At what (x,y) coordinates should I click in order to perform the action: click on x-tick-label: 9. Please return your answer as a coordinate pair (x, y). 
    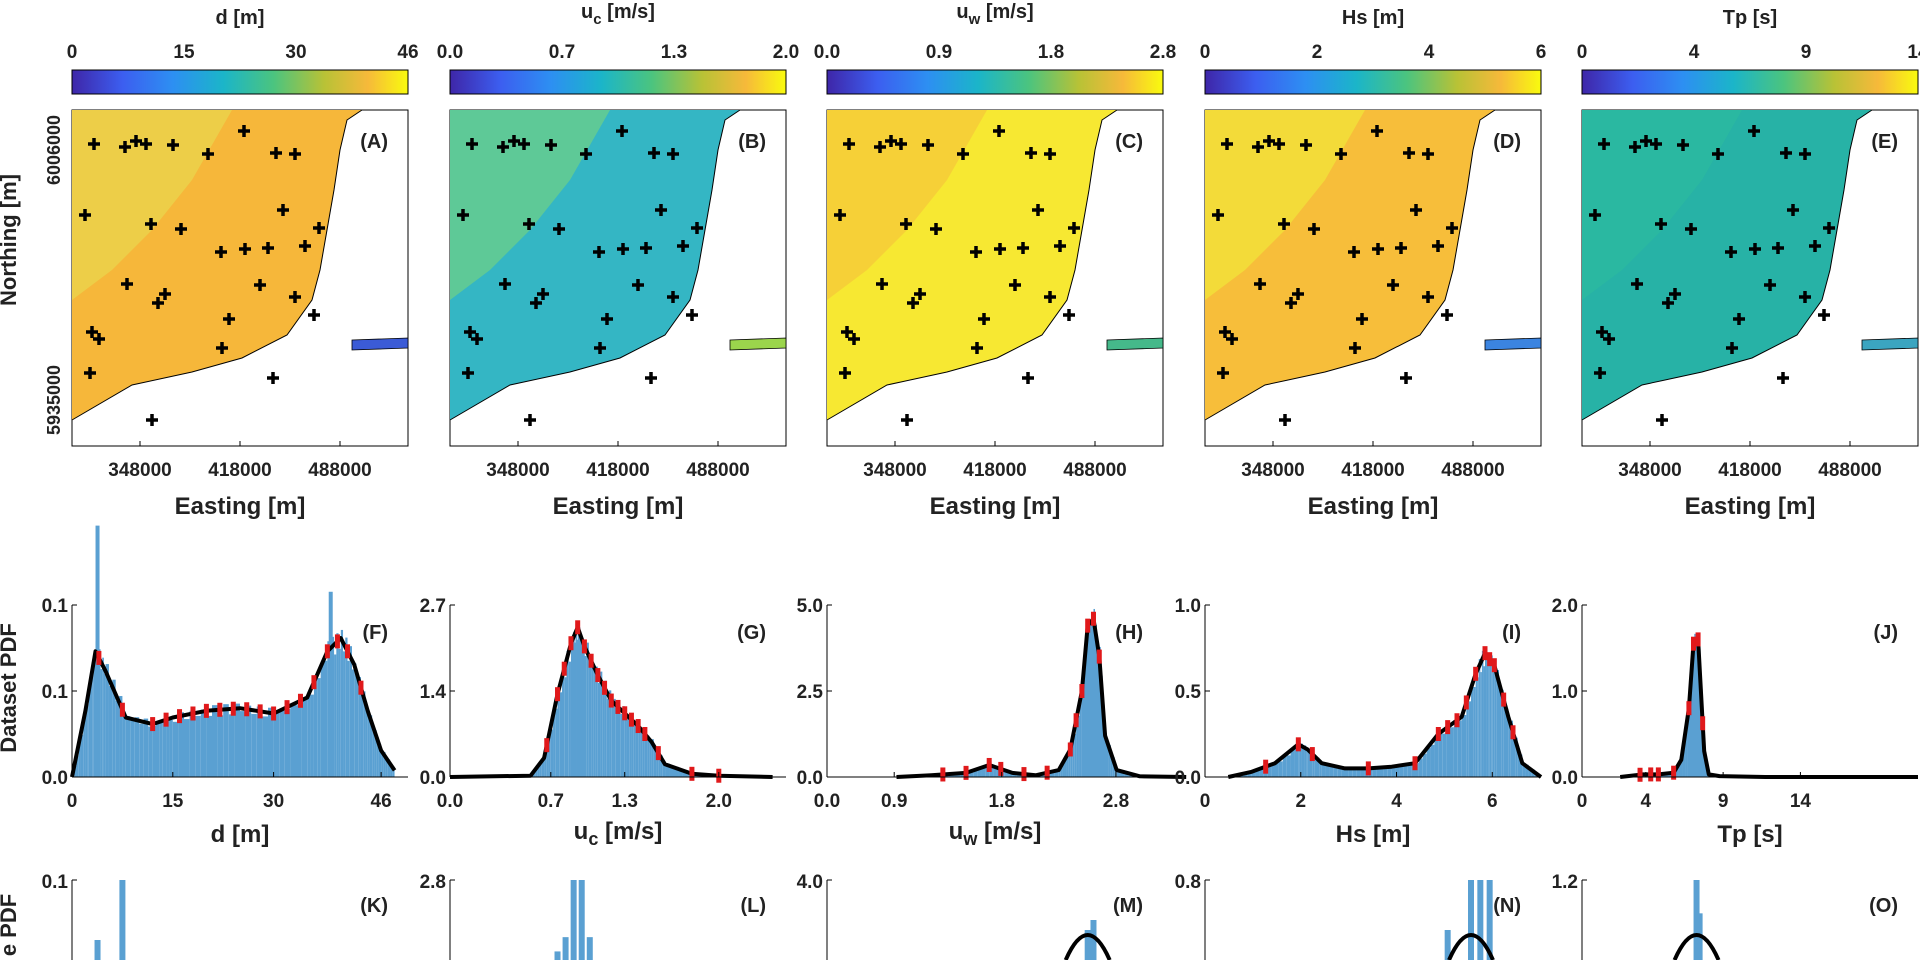
    Looking at the image, I should click on (1723, 801).